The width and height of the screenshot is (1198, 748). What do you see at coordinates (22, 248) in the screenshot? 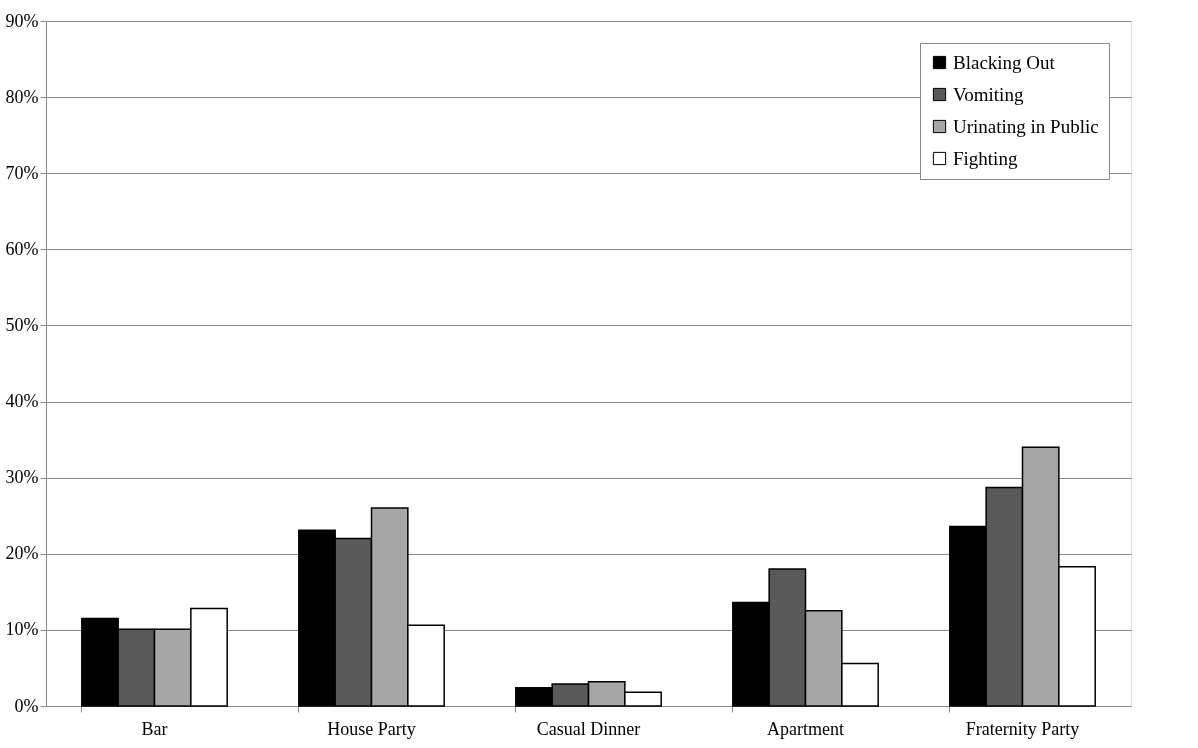
I see `y-tick-label: 60%` at bounding box center [22, 248].